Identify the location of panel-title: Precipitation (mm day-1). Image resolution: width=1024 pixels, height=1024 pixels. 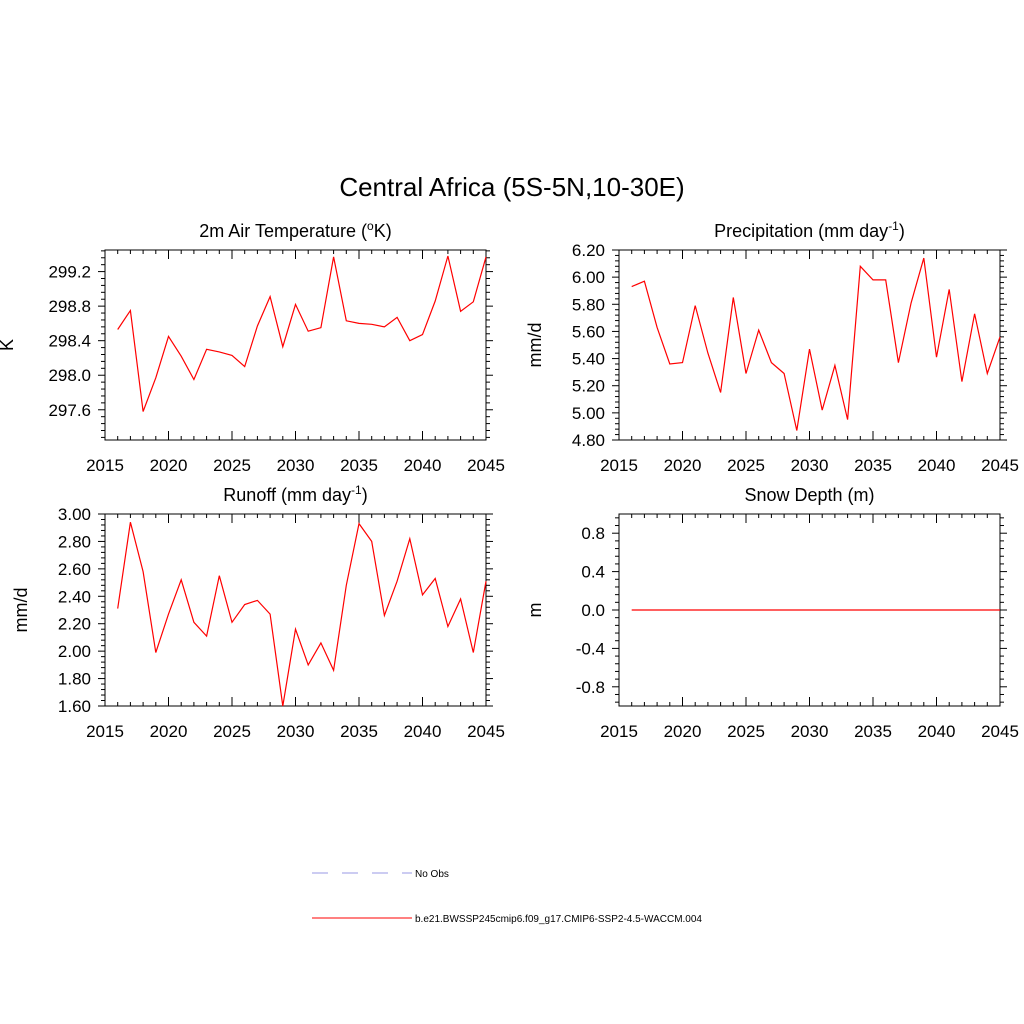
(809, 230).